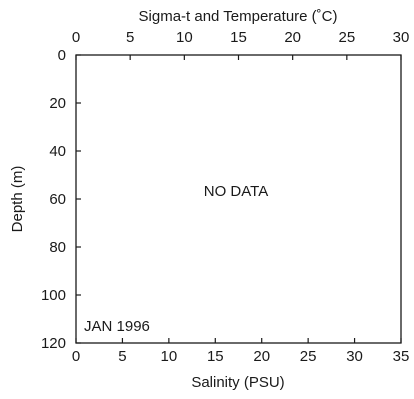  Describe the element at coordinates (53, 295) in the screenshot. I see `left-tick-label: 100` at that location.